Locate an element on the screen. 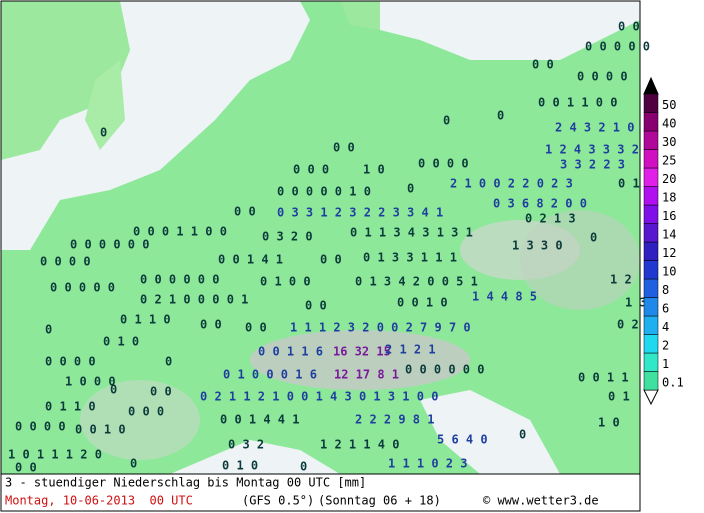 The width and height of the screenshot is (704, 513). colorbar-label: 2 is located at coordinates (665, 346).